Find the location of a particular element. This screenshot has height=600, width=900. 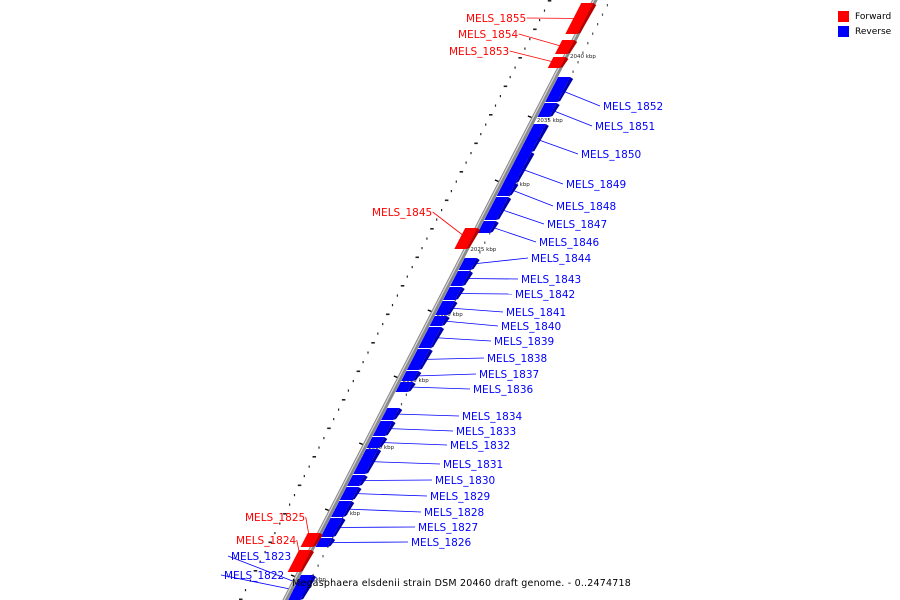

gene-label: MELS_1840 is located at coordinates (531, 327).